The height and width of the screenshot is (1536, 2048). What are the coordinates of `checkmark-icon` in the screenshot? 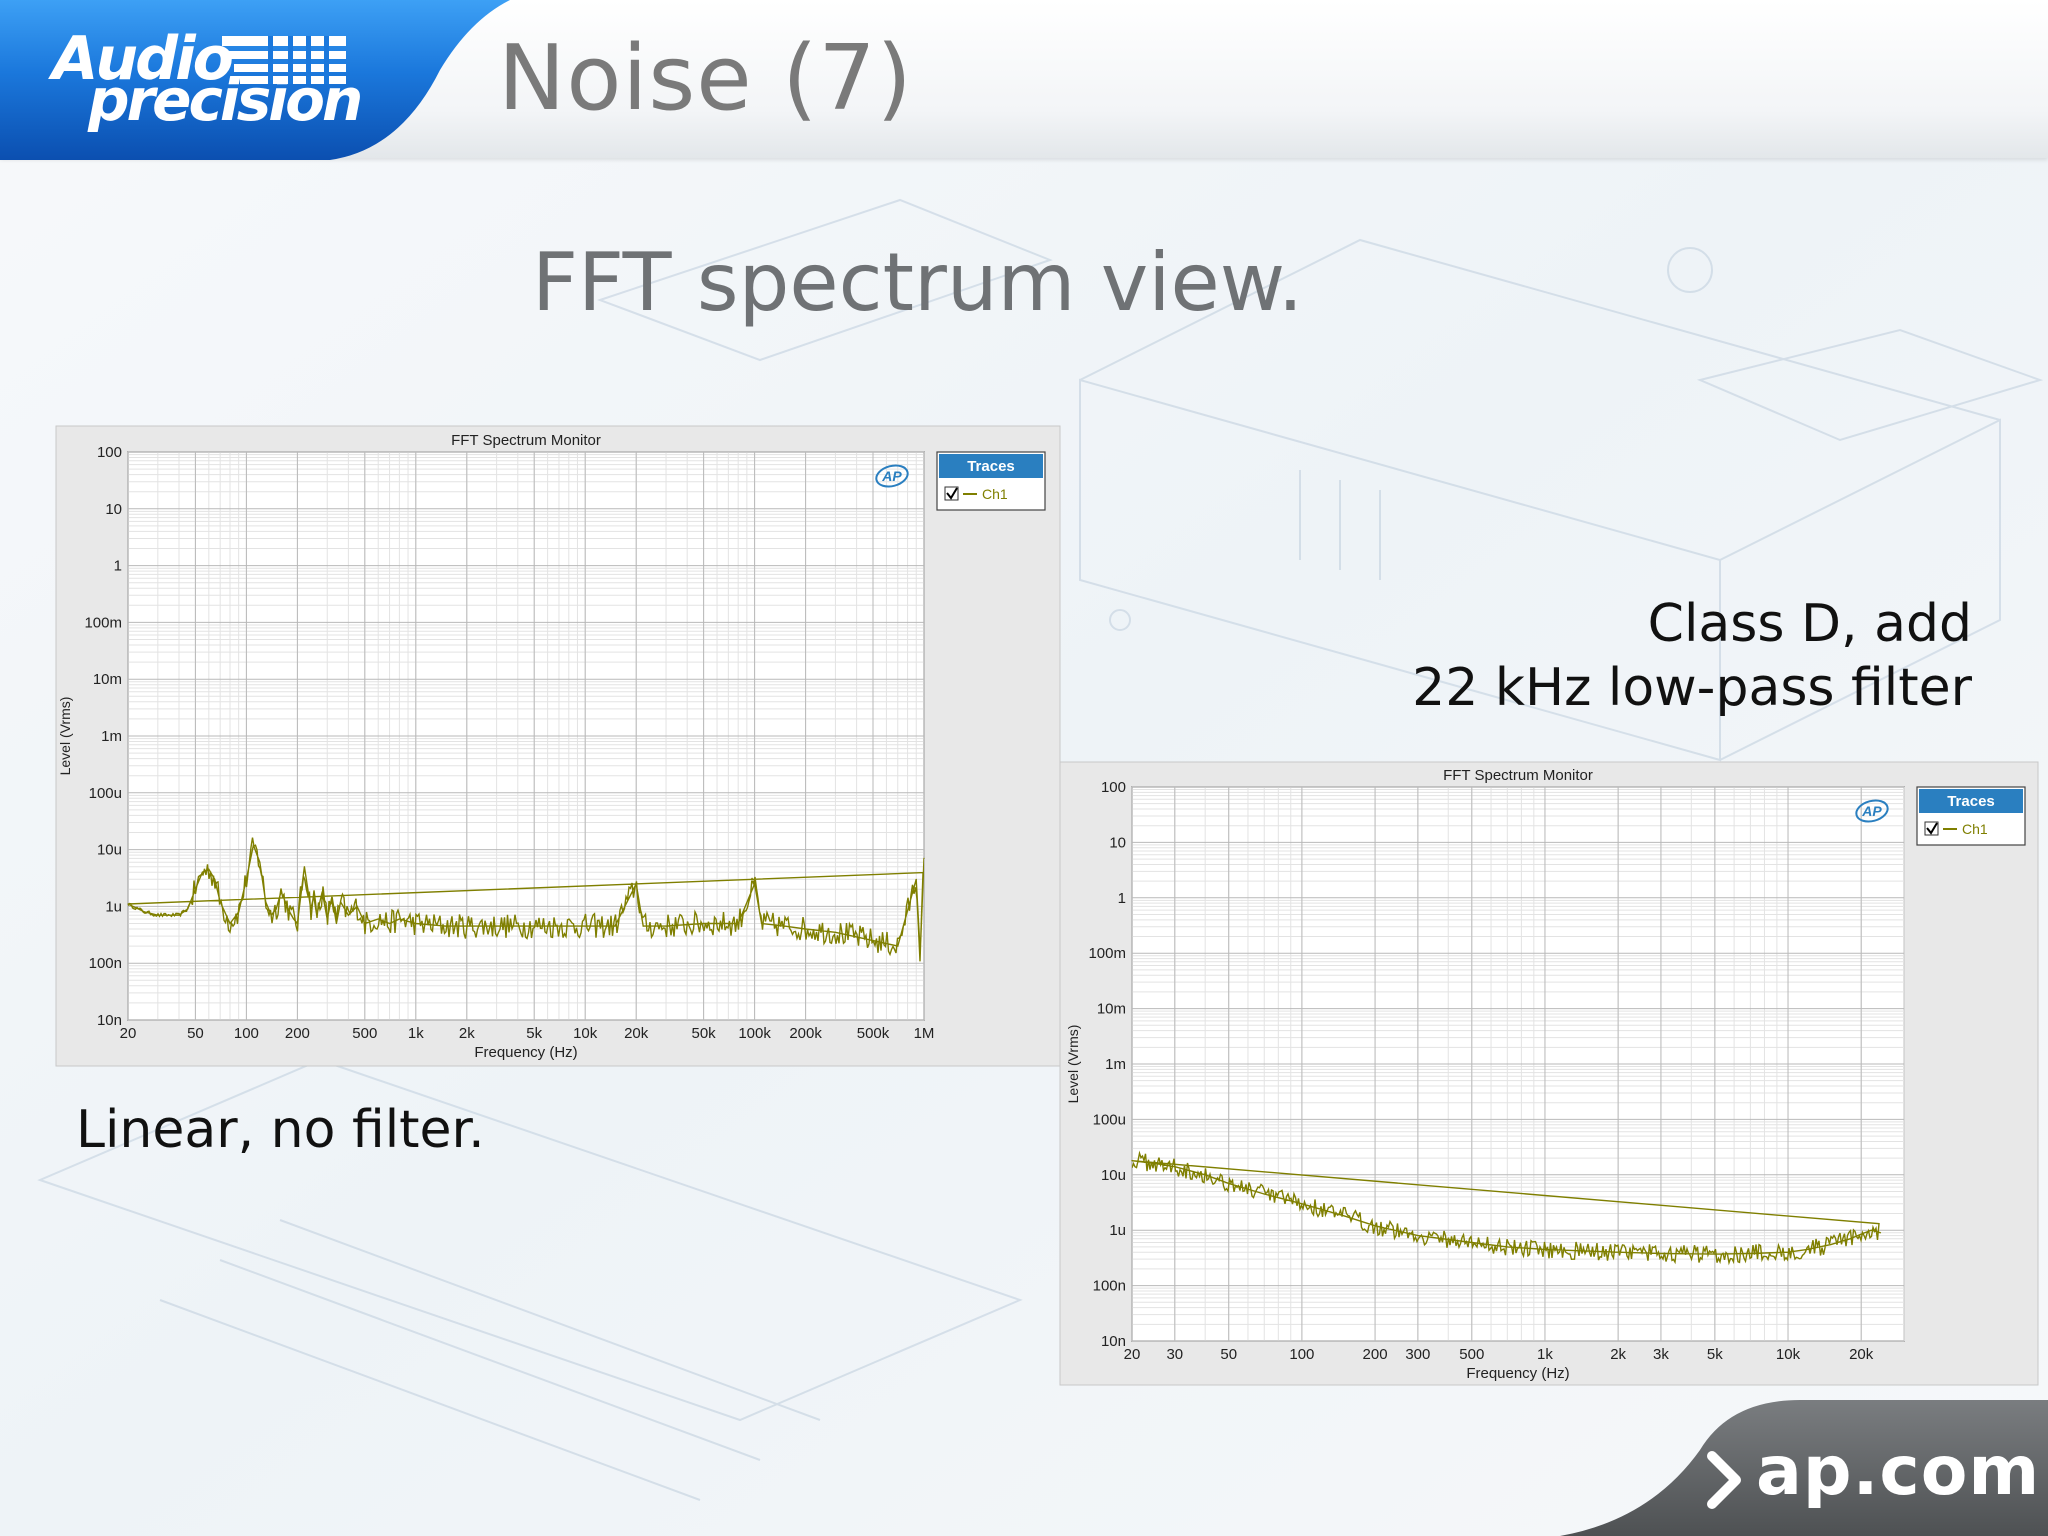 It's located at (1932, 828).